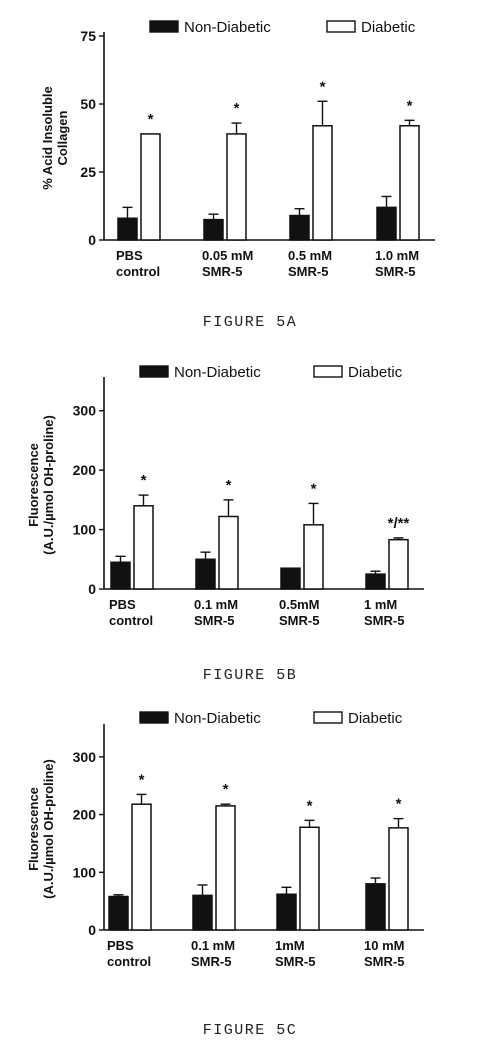 The width and height of the screenshot is (500, 1058). I want to click on y-axis-title: % Acid InsolubleCollagen, so click(55, 138).